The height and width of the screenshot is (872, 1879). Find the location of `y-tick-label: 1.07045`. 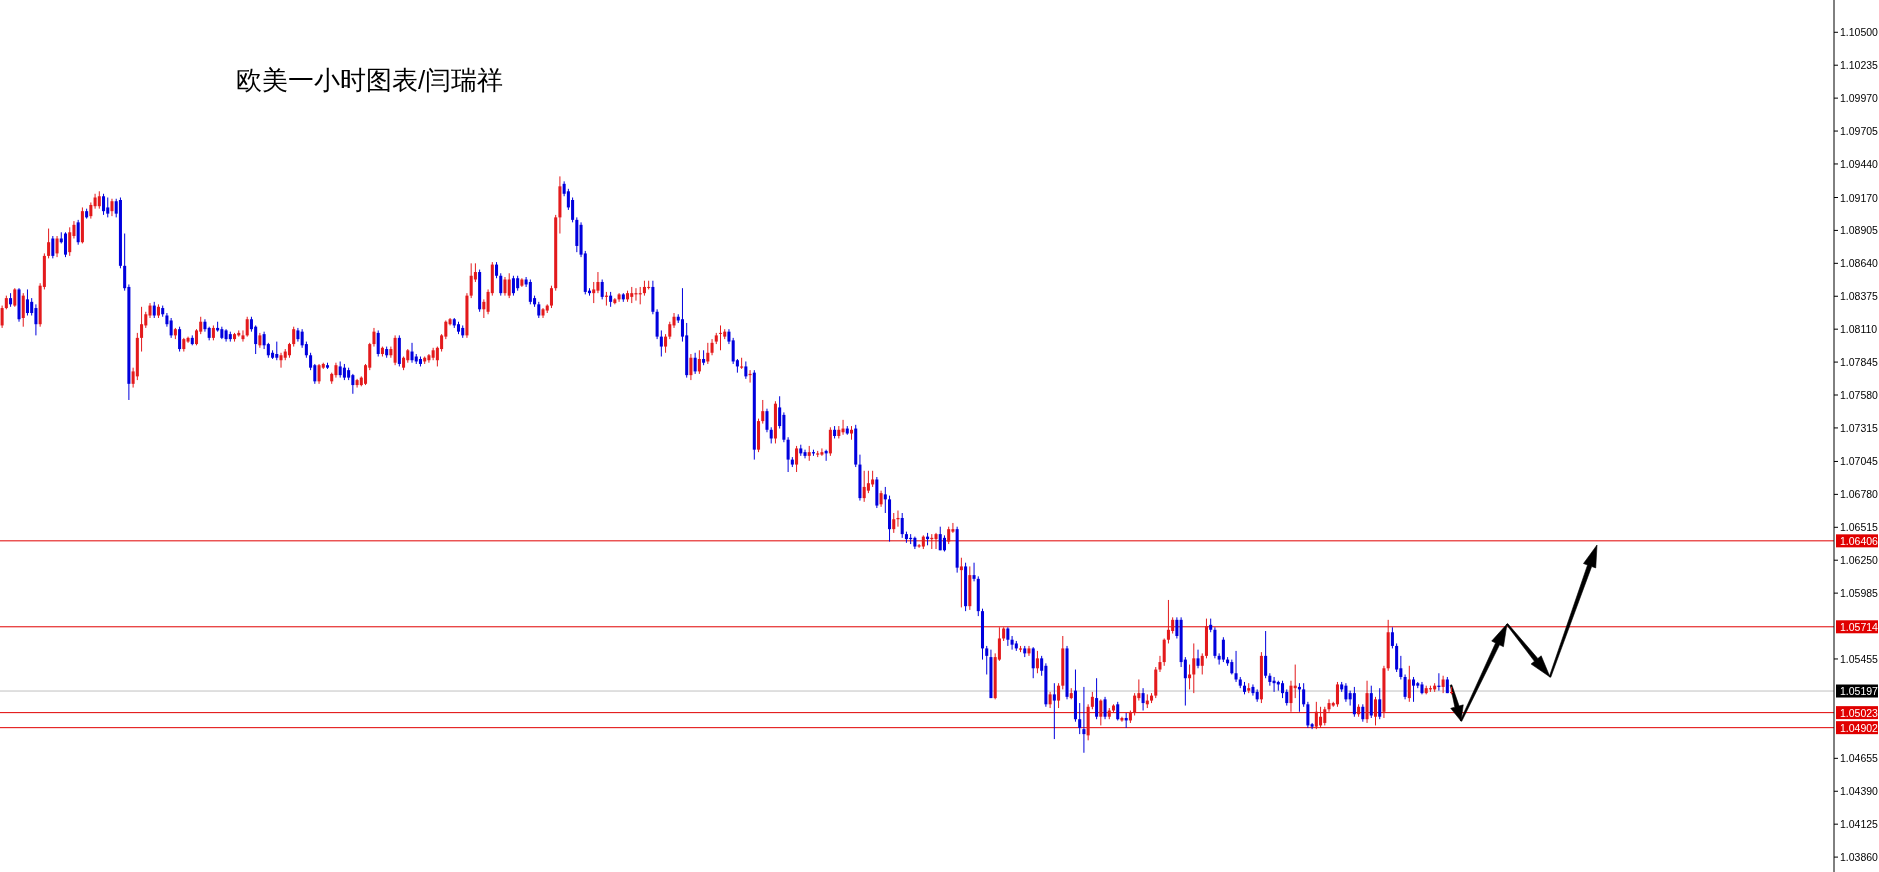

y-tick-label: 1.07045 is located at coordinates (1859, 461).